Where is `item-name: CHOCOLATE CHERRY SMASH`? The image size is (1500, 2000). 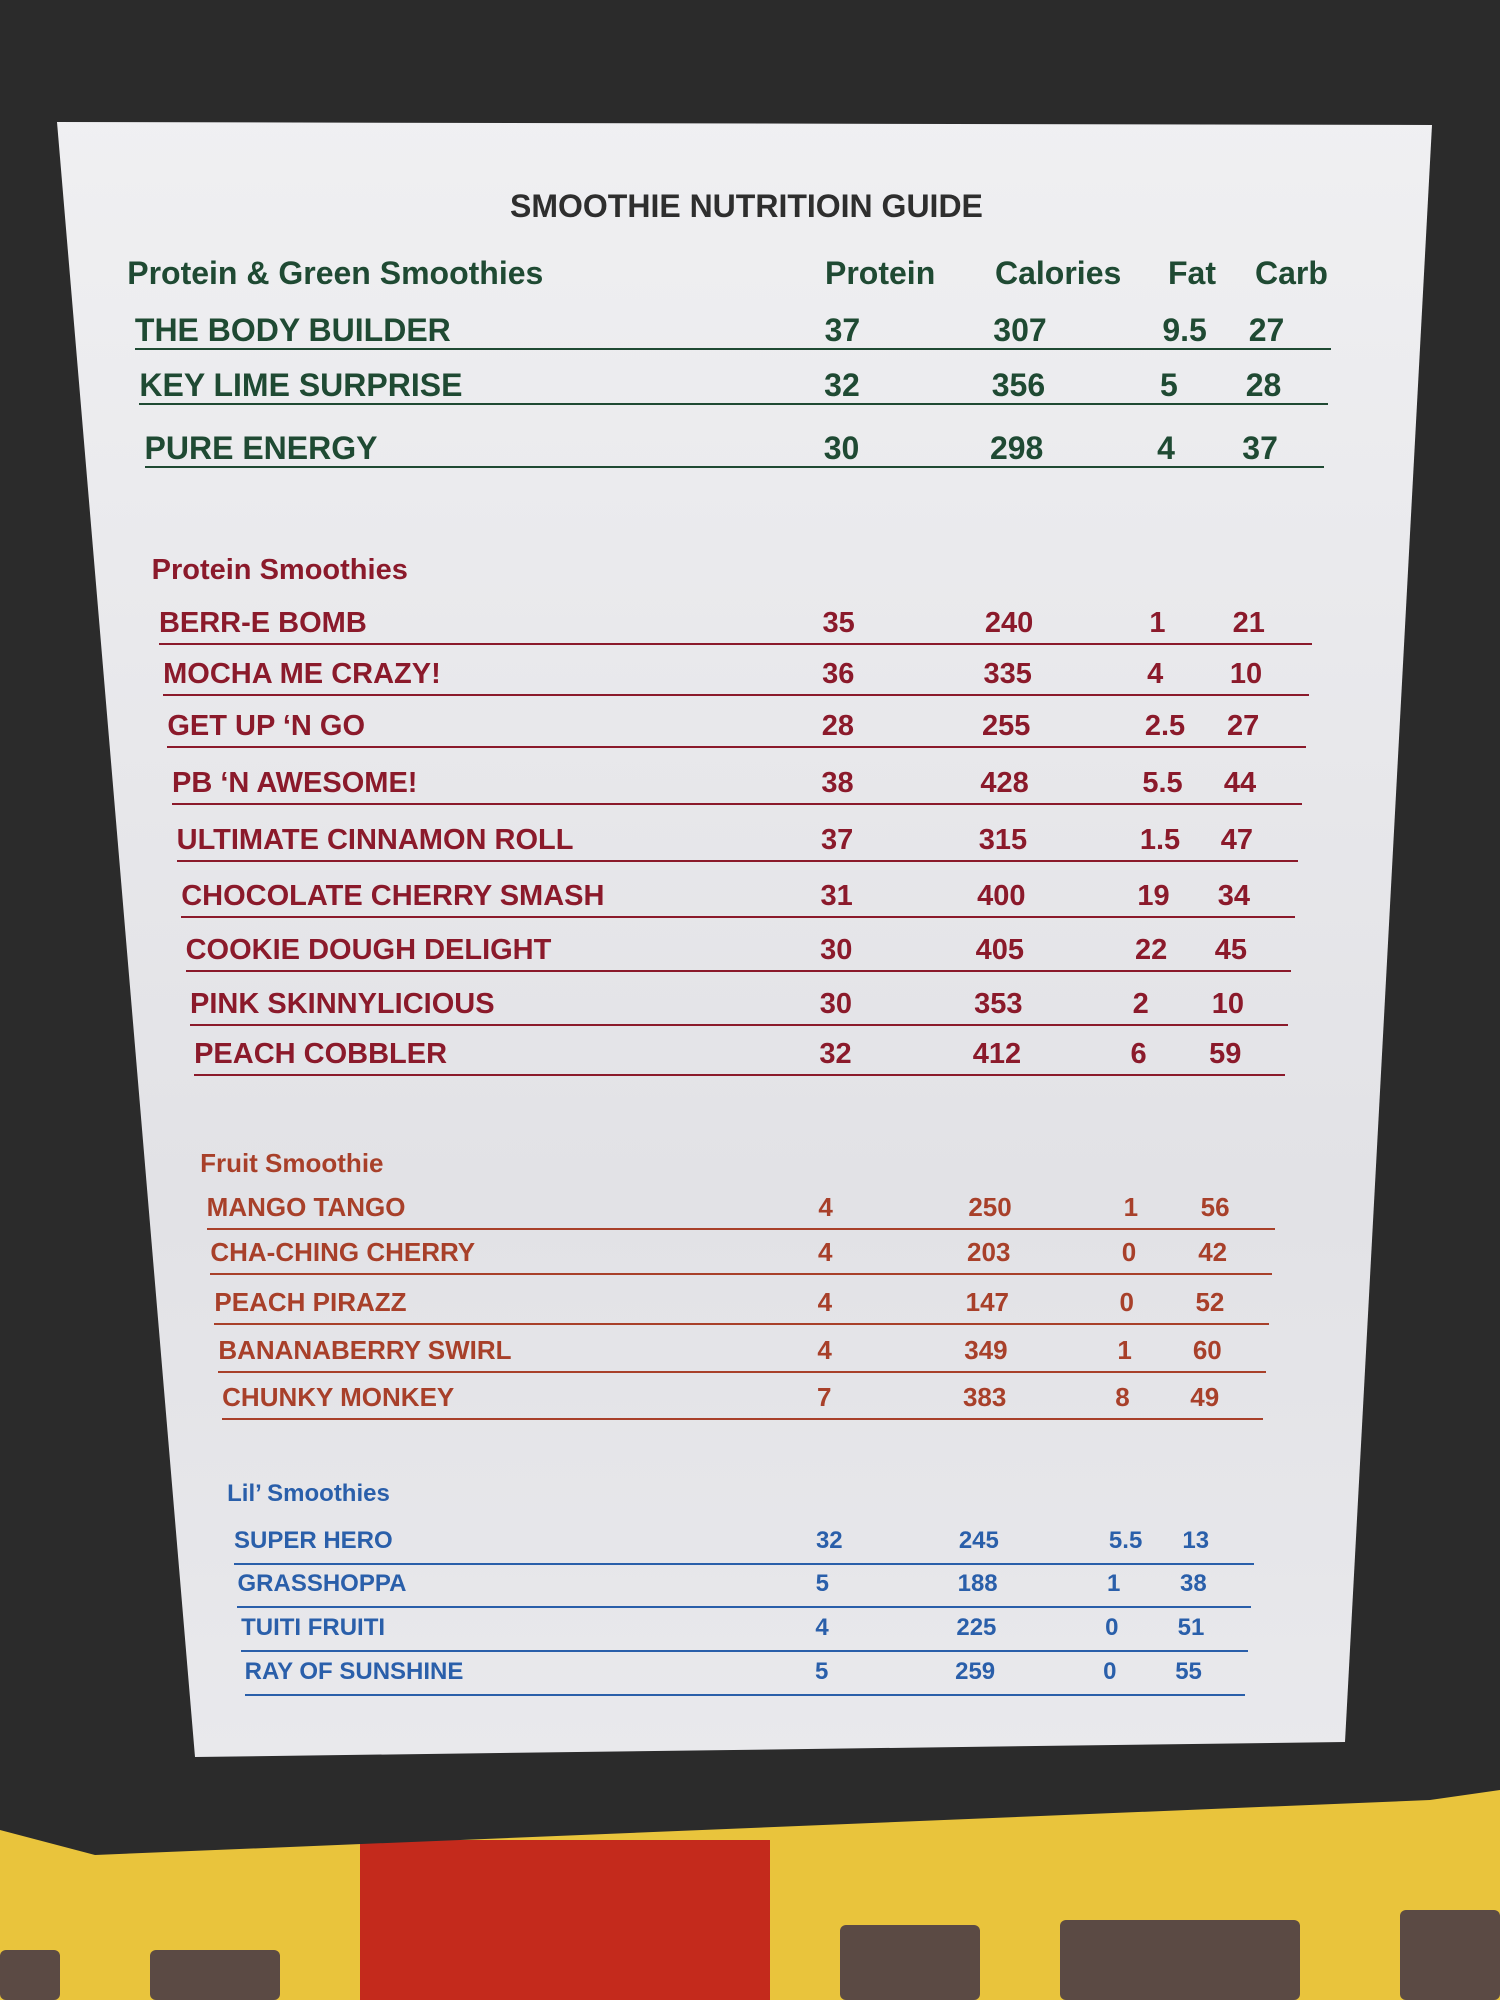 item-name: CHOCOLATE CHERRY SMASH is located at coordinates (393, 896).